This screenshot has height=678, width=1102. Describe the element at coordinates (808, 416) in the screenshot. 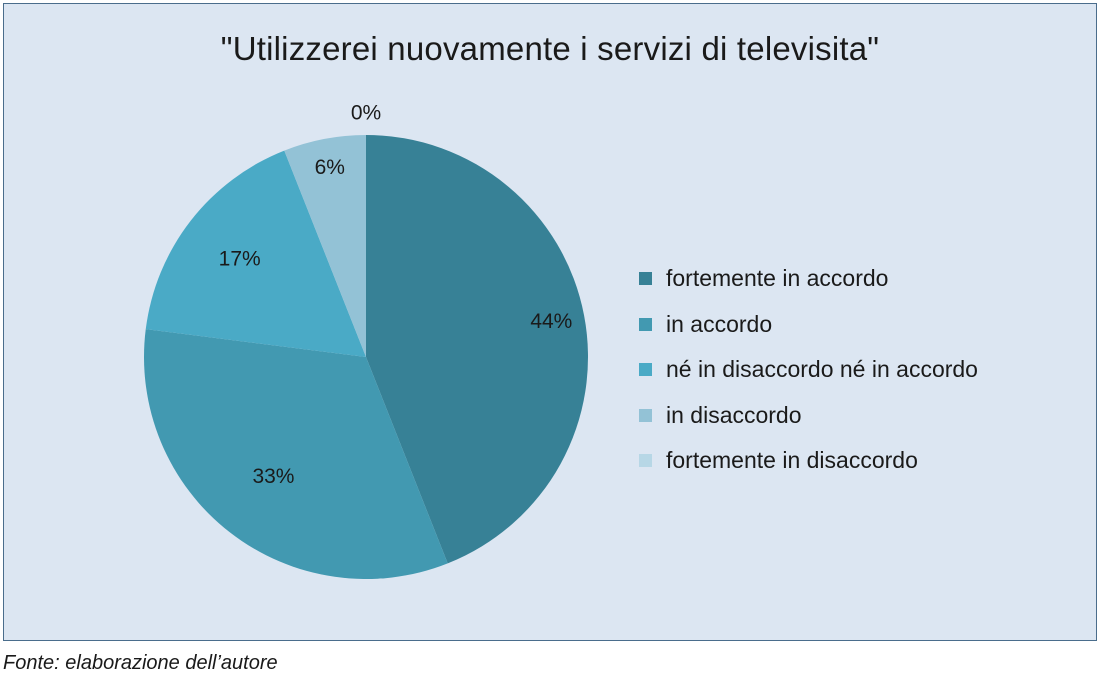

I see `legend-item: in disaccordo` at that location.